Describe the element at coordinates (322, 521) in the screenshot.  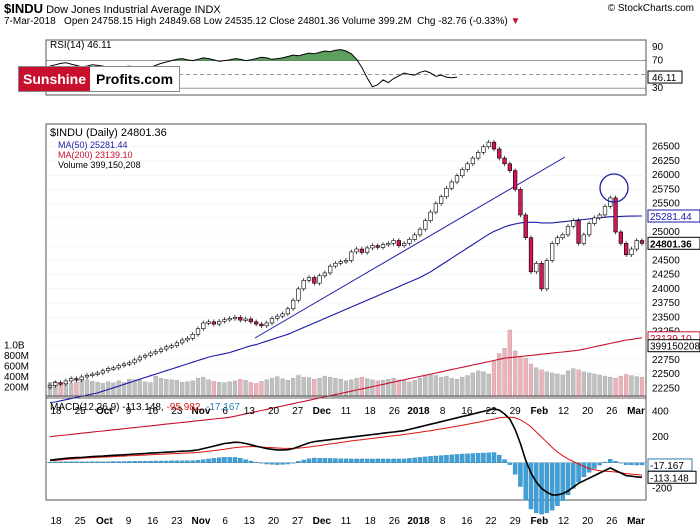
I see `macd-x-tick-label: Dec` at that location.